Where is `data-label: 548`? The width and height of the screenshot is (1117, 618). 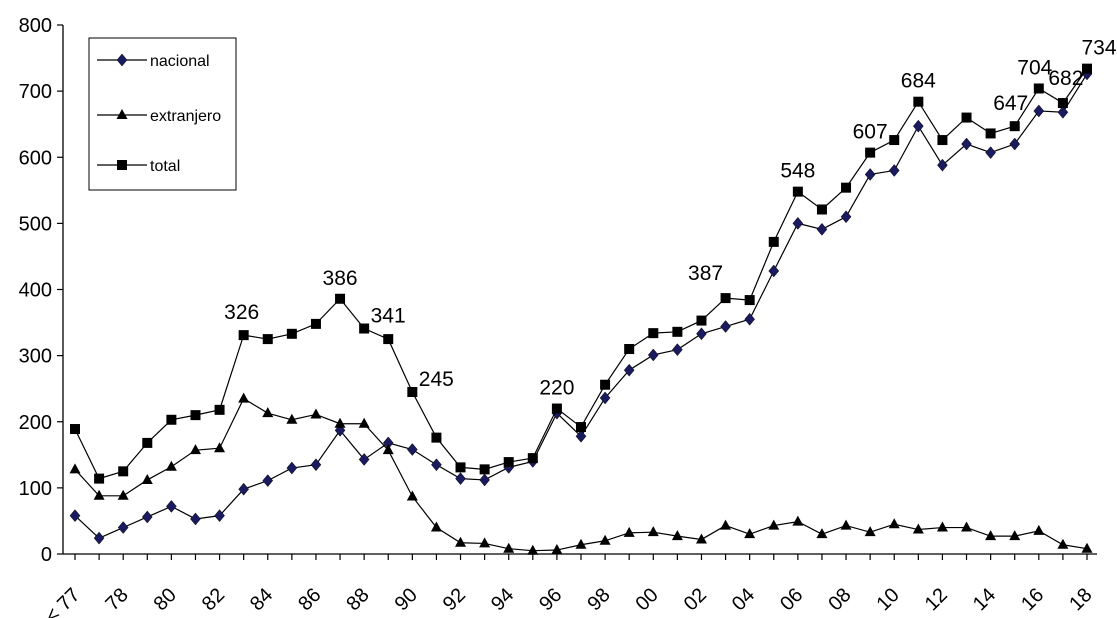 data-label: 548 is located at coordinates (797, 171).